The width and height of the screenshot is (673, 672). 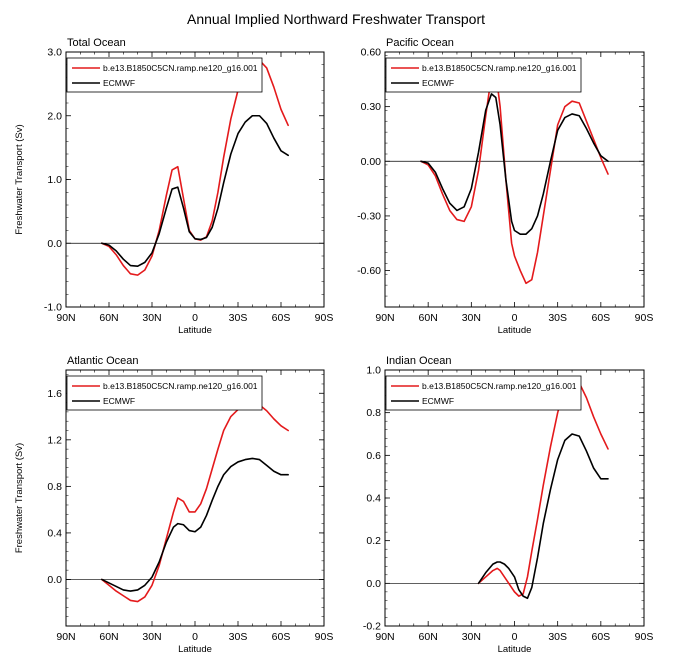 I want to click on y-tick-label: -0.60, so click(x=369, y=271).